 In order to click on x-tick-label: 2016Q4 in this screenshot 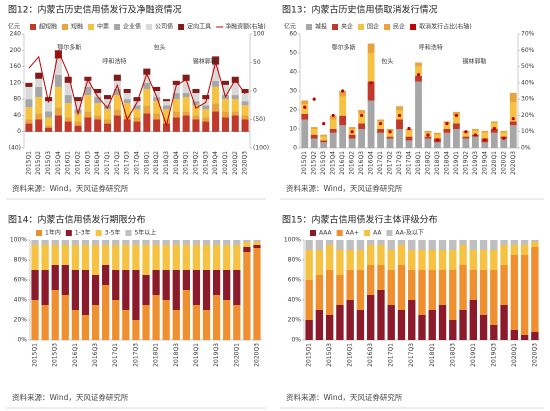, I will do `click(97, 163)`.